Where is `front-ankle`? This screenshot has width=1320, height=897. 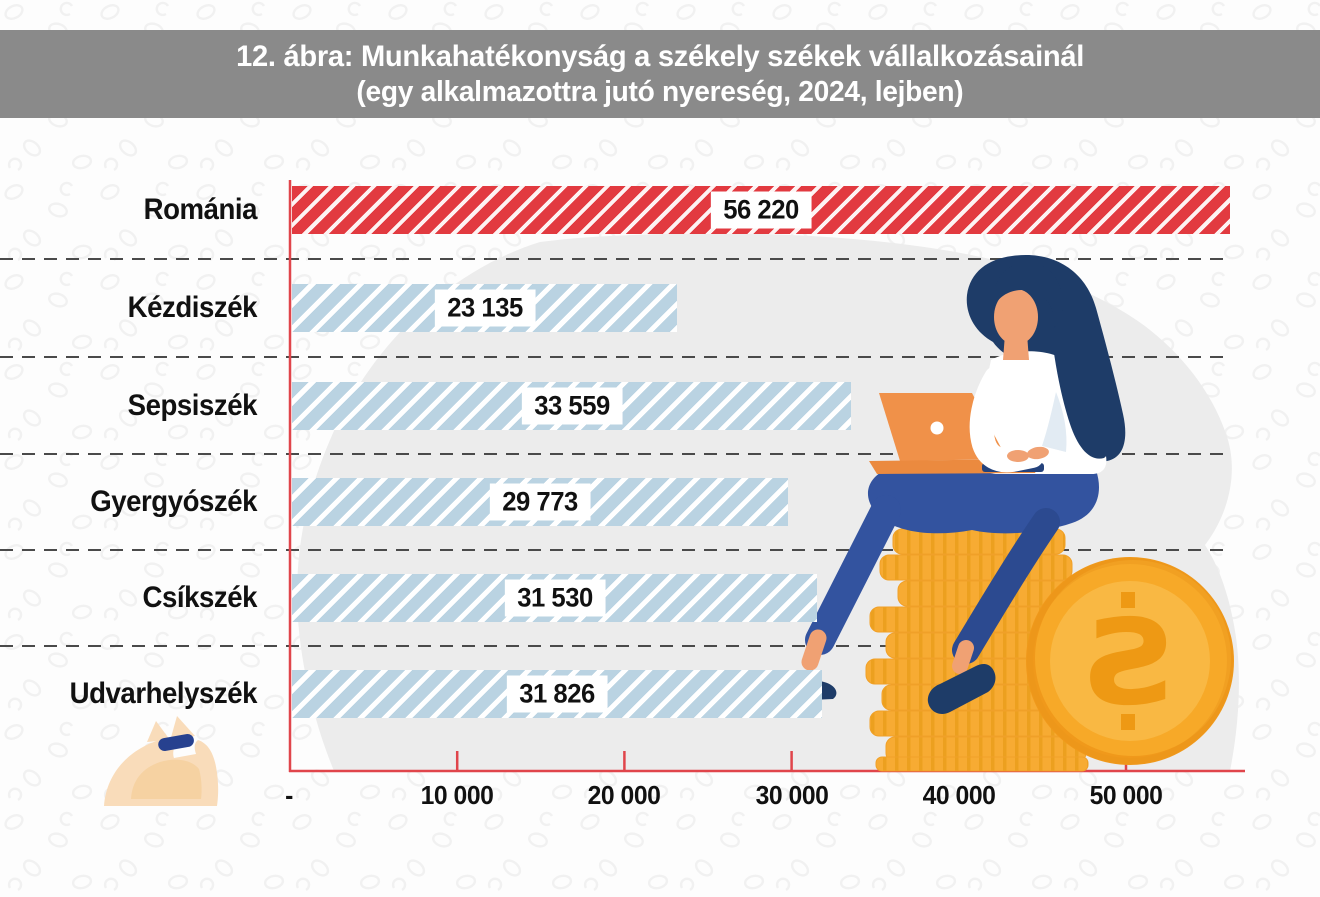 front-ankle is located at coordinates (814, 650).